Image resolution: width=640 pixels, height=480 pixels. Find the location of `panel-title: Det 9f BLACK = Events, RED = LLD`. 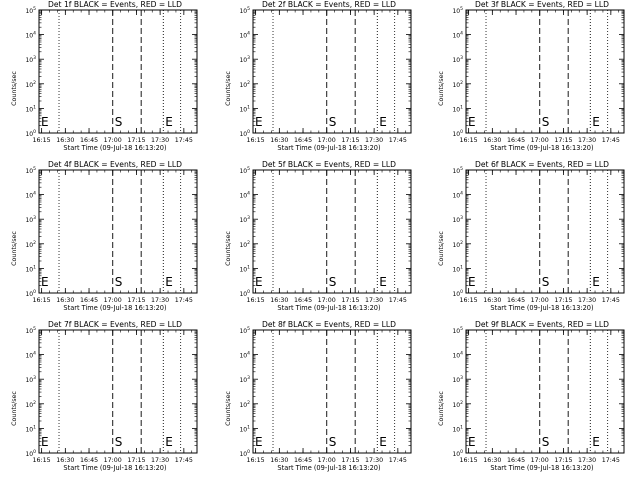

panel-title: Det 9f BLACK = Events, RED = LLD is located at coordinates (542, 324).